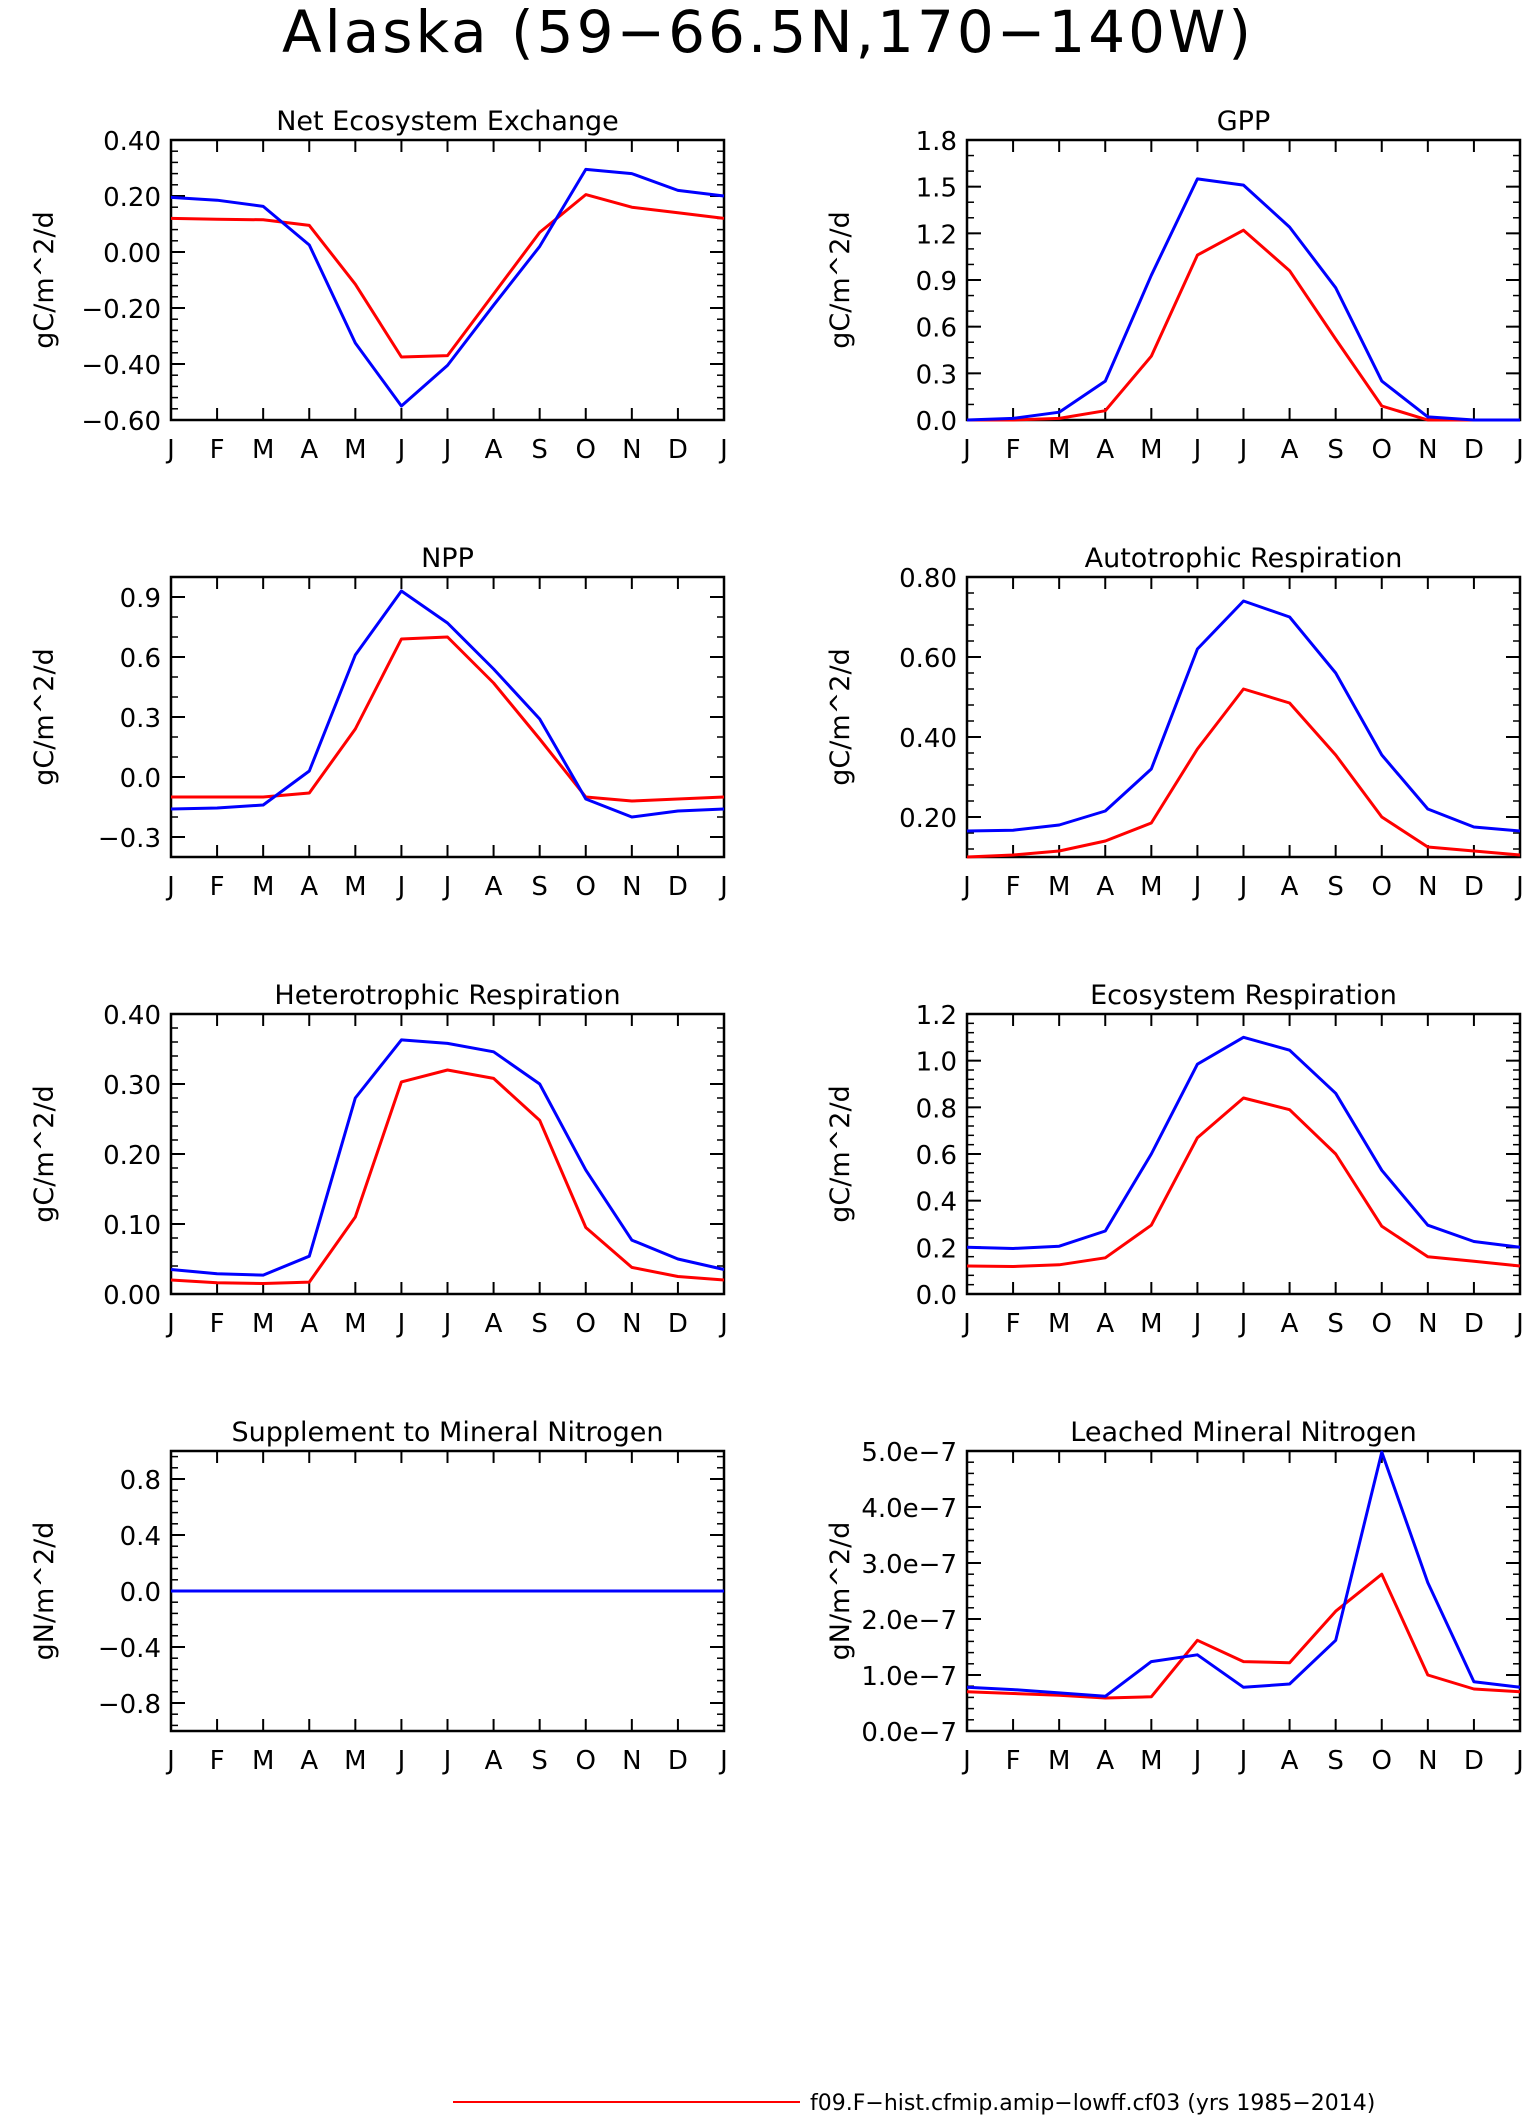 Image resolution: width=1537 pixels, height=2118 pixels. I want to click on y-tick-label: −0.8, so click(129, 1705).